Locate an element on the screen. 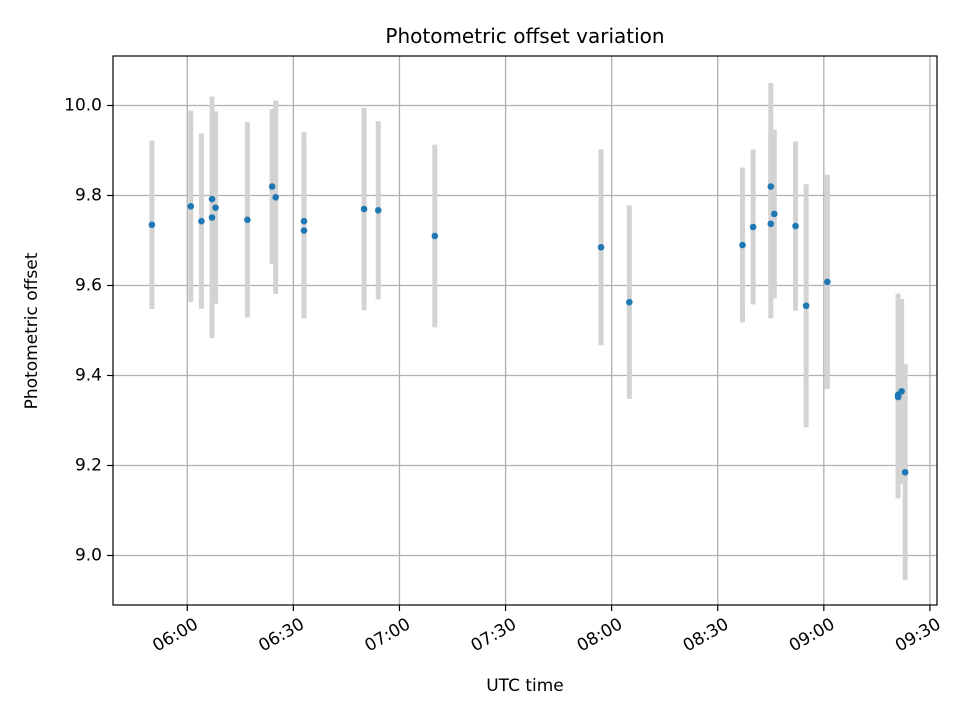 The height and width of the screenshot is (720, 960). y-tick-label: 10.0 is located at coordinates (83, 106).